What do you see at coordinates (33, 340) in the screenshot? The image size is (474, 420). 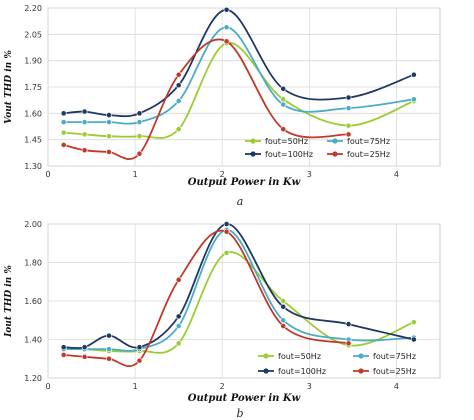 I see `y-tick-label: 1.40` at bounding box center [33, 340].